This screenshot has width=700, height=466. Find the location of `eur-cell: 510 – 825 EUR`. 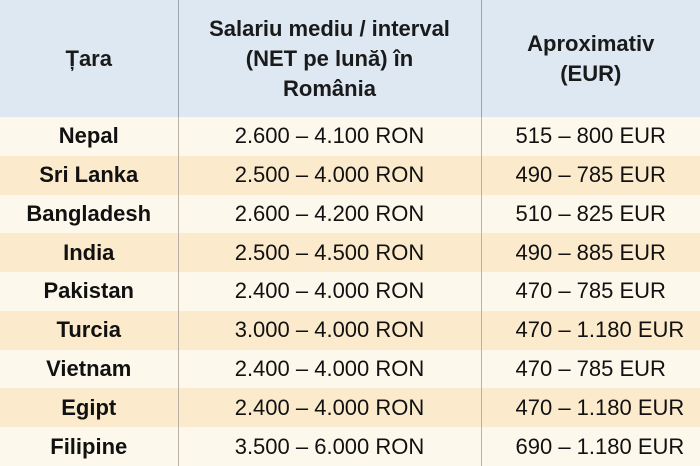

eur-cell: 510 – 825 EUR is located at coordinates (590, 214).